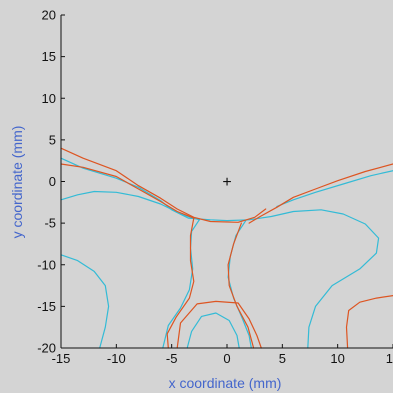 Image resolution: width=393 pixels, height=393 pixels. Describe the element at coordinates (46, 306) in the screenshot. I see `y-tick-label: -15` at that location.